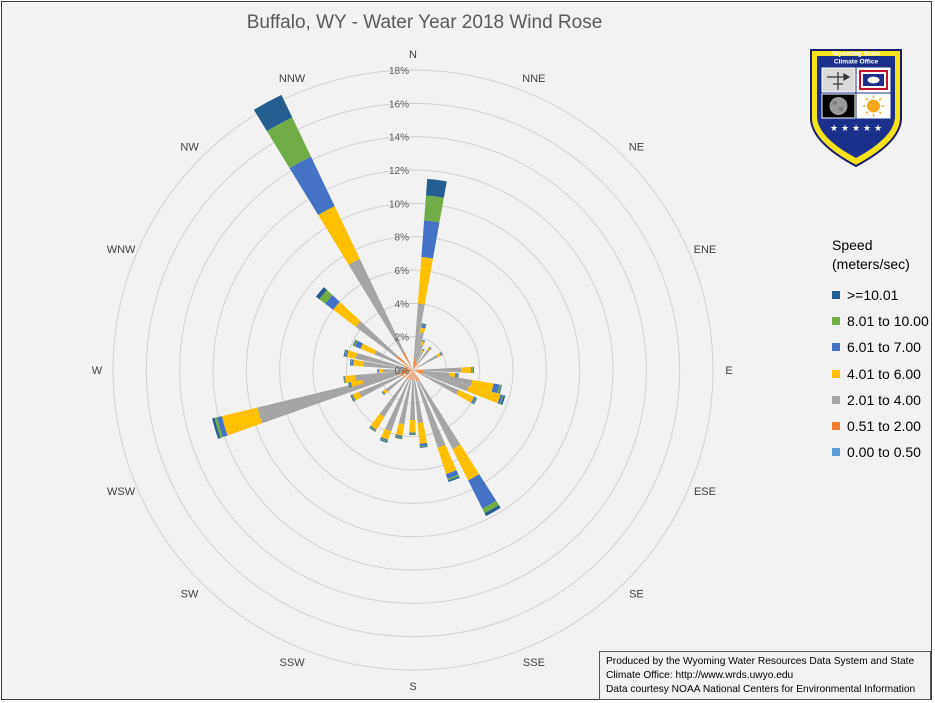 Image resolution: width=935 pixels, height=703 pixels. What do you see at coordinates (399, 138) in the screenshot?
I see `radial-tick-label: 14%` at bounding box center [399, 138].